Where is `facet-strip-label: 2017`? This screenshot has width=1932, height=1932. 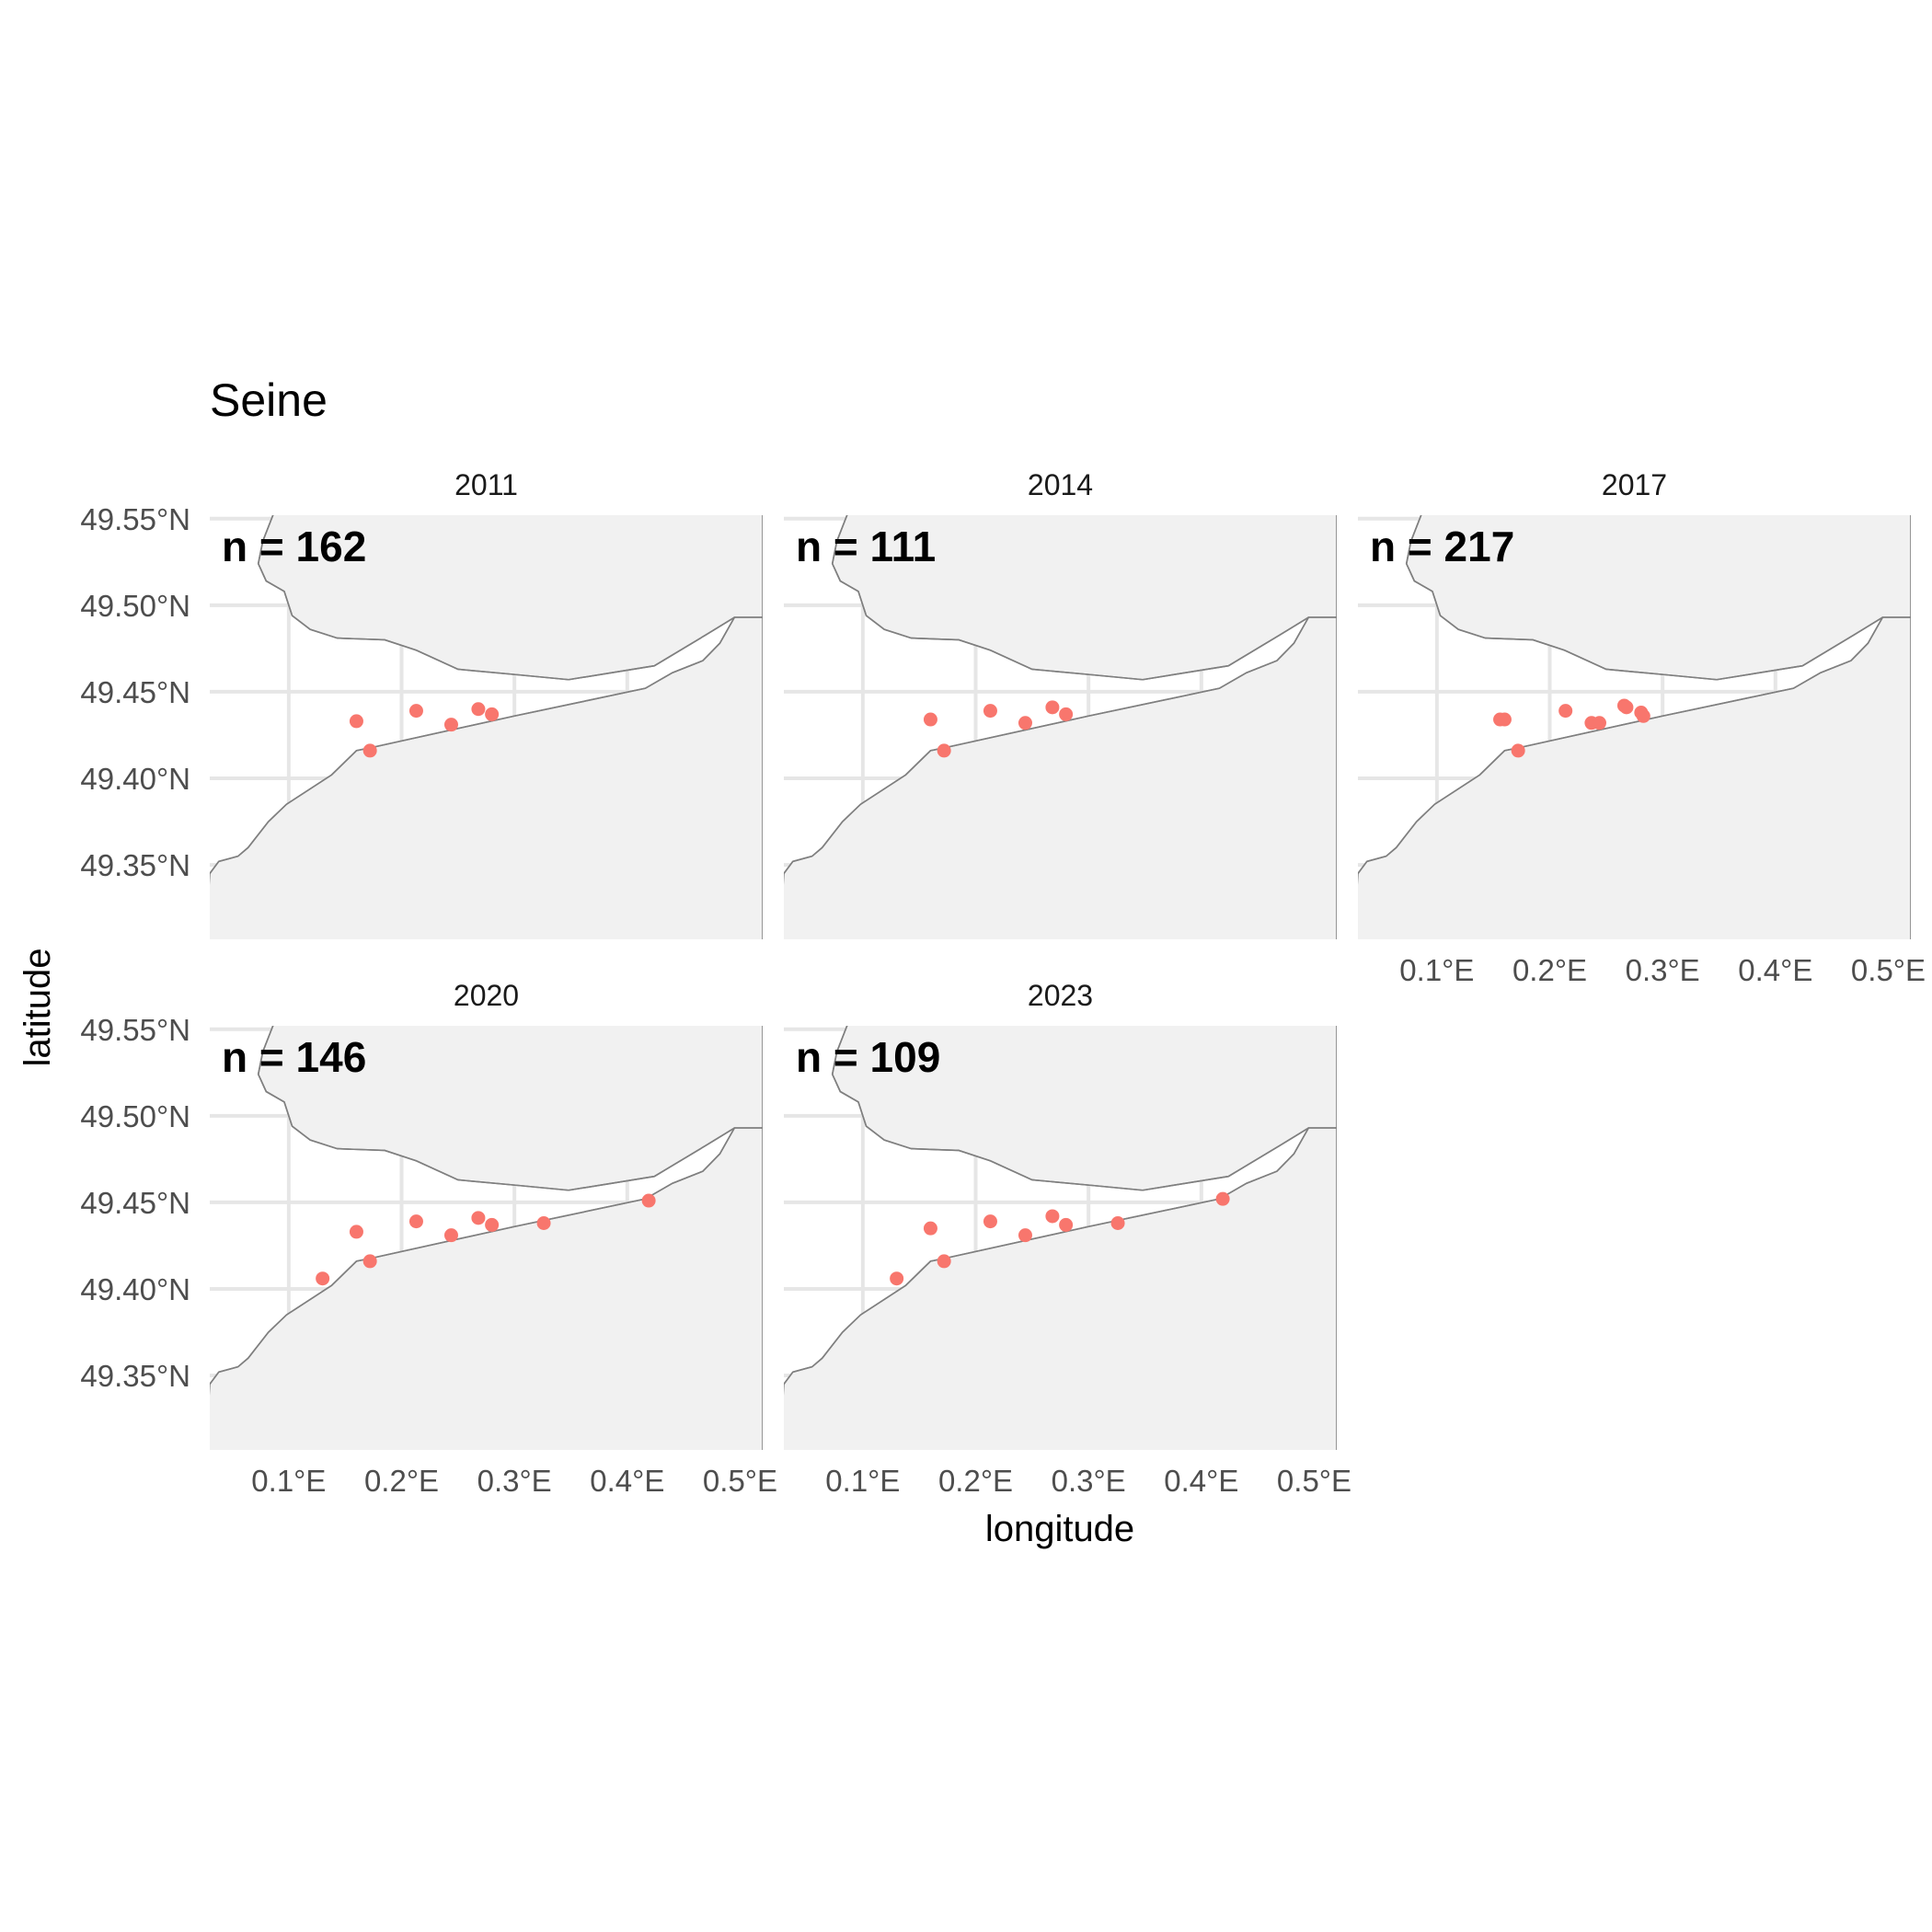
facet-strip-label: 2017 is located at coordinates (1634, 484).